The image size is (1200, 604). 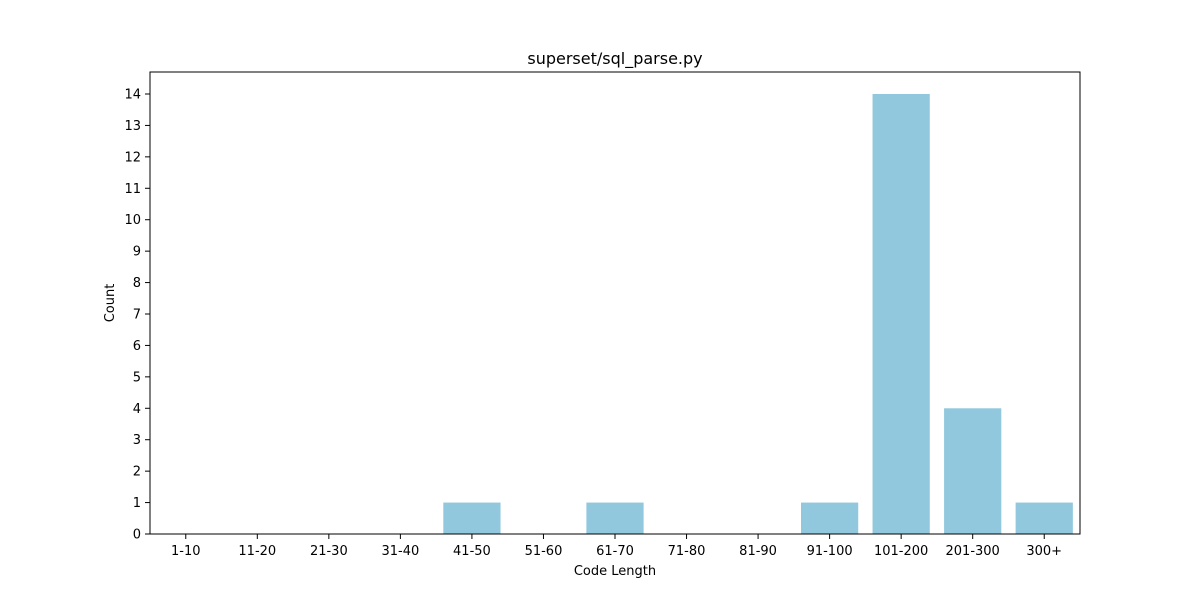 I want to click on x-tick-label: 71-80, so click(x=687, y=551).